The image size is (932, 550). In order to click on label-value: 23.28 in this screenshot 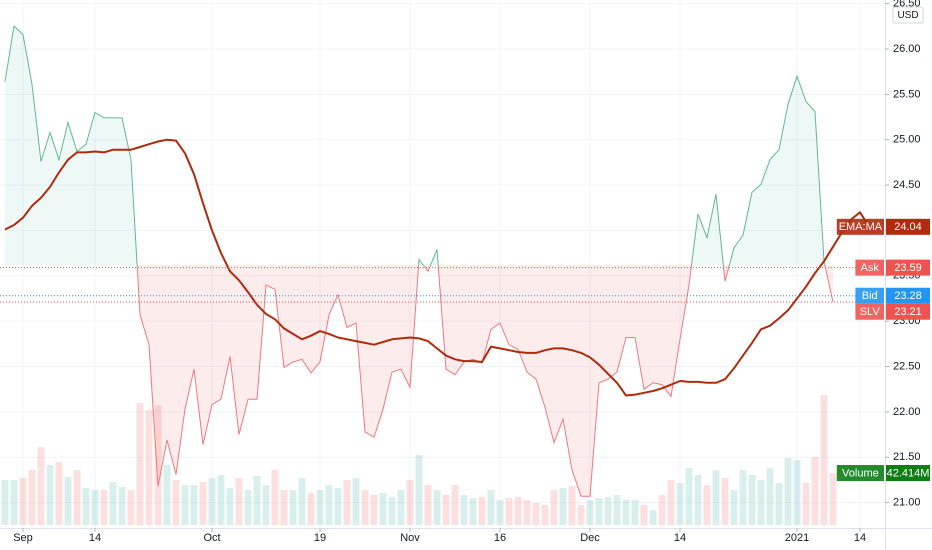, I will do `click(908, 296)`.